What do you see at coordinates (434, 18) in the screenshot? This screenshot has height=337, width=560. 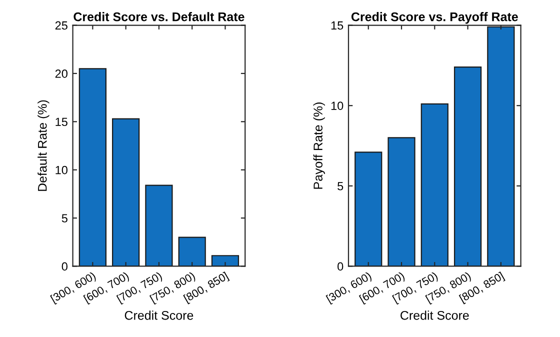 I see `chart-title: Credit Score vs. Payoff Rate` at bounding box center [434, 18].